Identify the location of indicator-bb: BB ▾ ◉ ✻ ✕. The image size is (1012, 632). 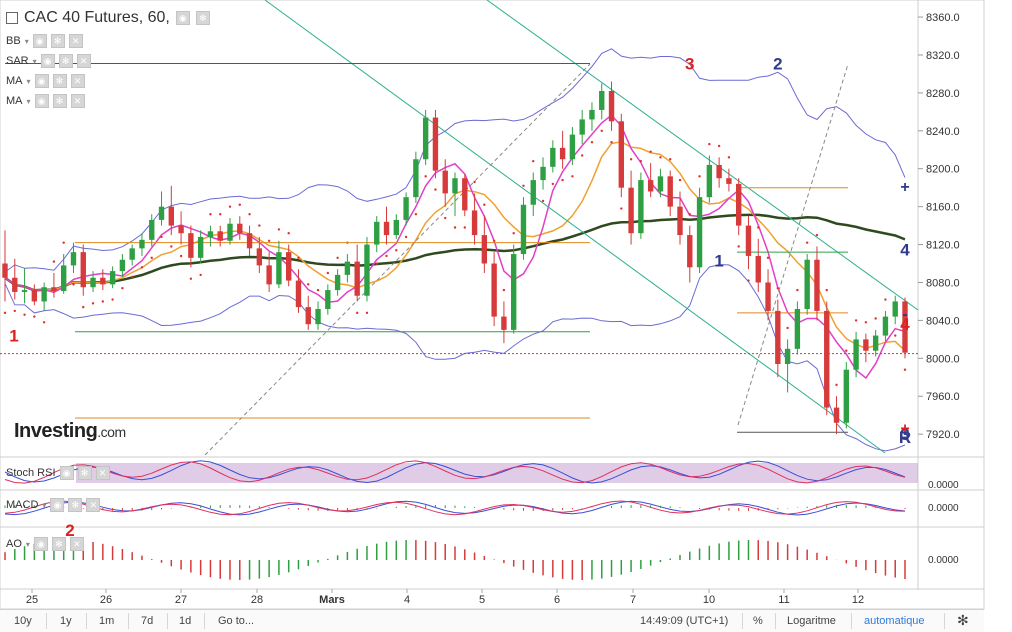
(44, 41).